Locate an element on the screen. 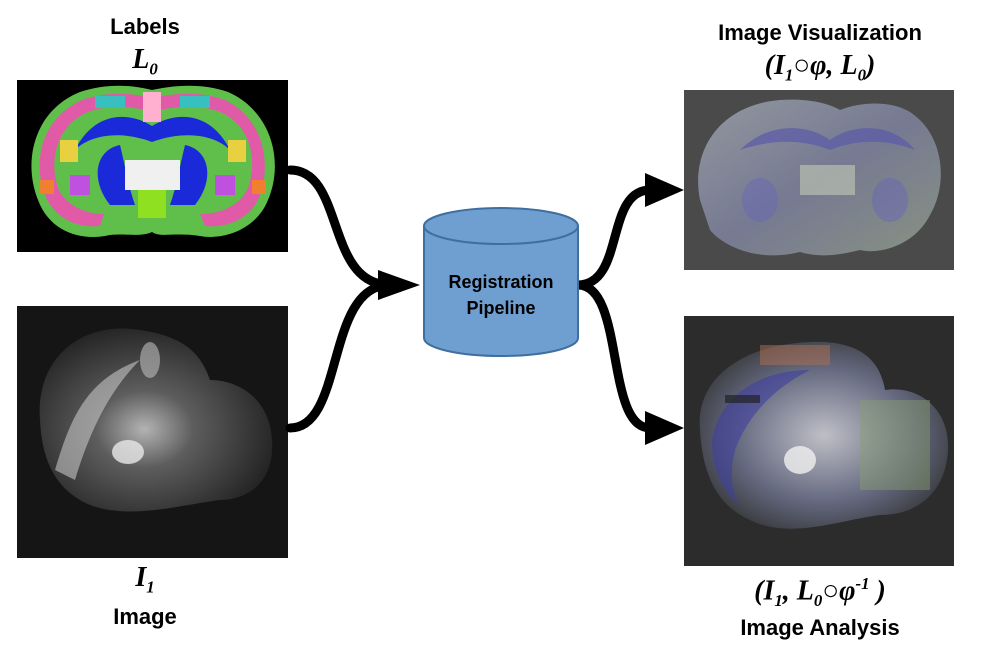 Image resolution: width=992 pixels, height=650 pixels. arrowhead-visualization is located at coordinates (664, 190).